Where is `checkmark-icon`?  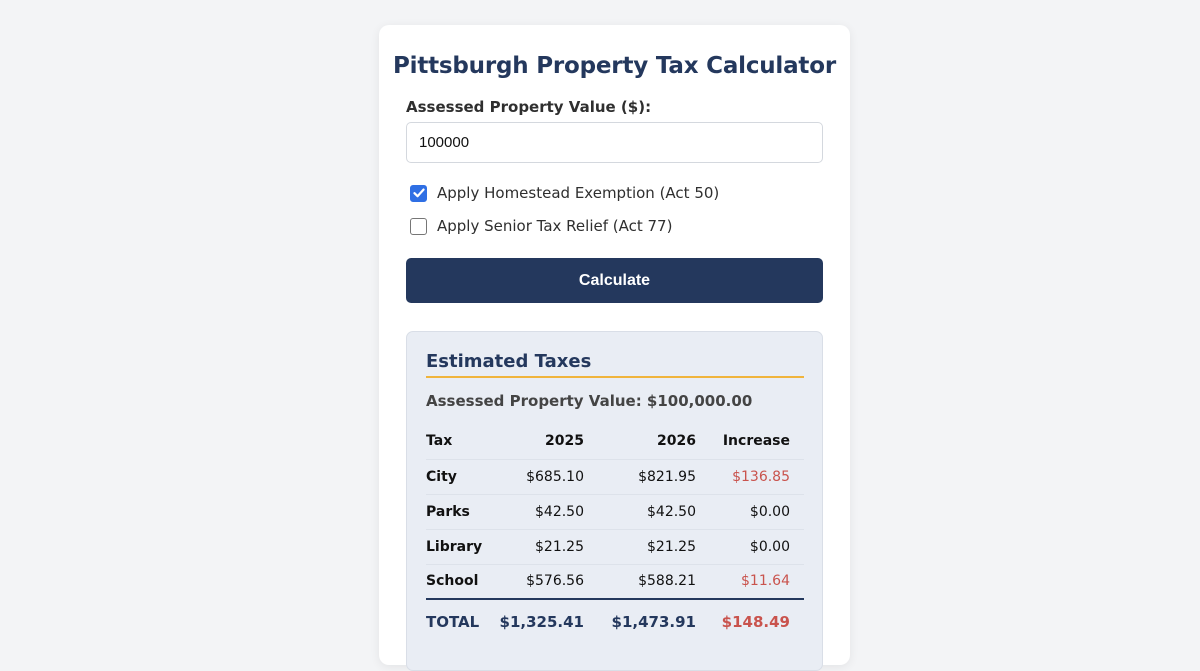
checkmark-icon is located at coordinates (418, 193).